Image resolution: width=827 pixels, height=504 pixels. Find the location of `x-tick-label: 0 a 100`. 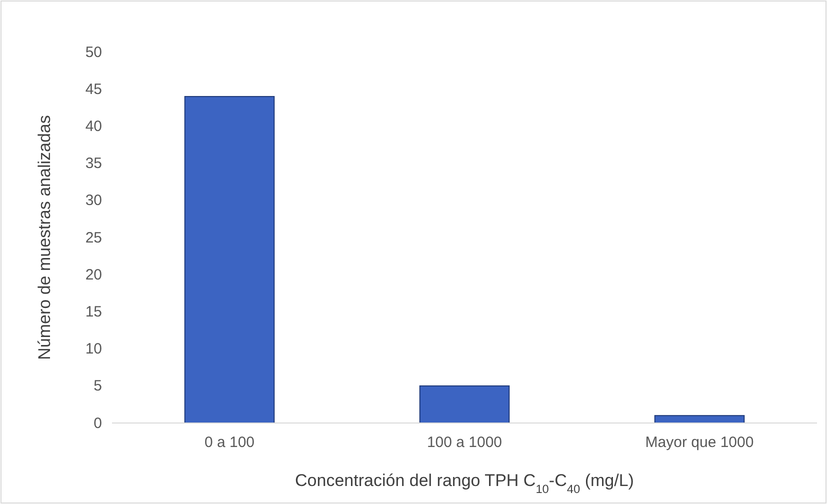

x-tick-label: 0 a 100 is located at coordinates (229, 442).